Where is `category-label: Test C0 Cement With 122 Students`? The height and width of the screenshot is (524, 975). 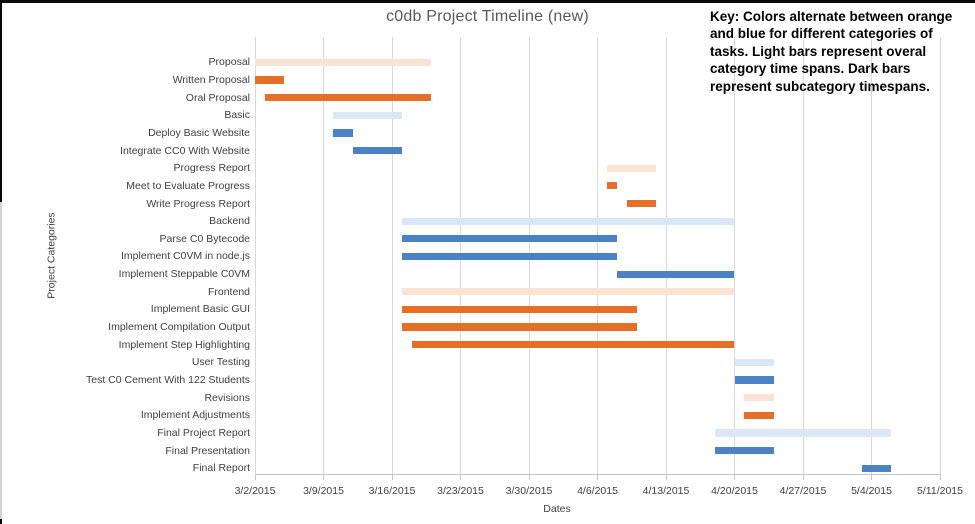
category-label: Test C0 Cement With 122 Students is located at coordinates (168, 380).